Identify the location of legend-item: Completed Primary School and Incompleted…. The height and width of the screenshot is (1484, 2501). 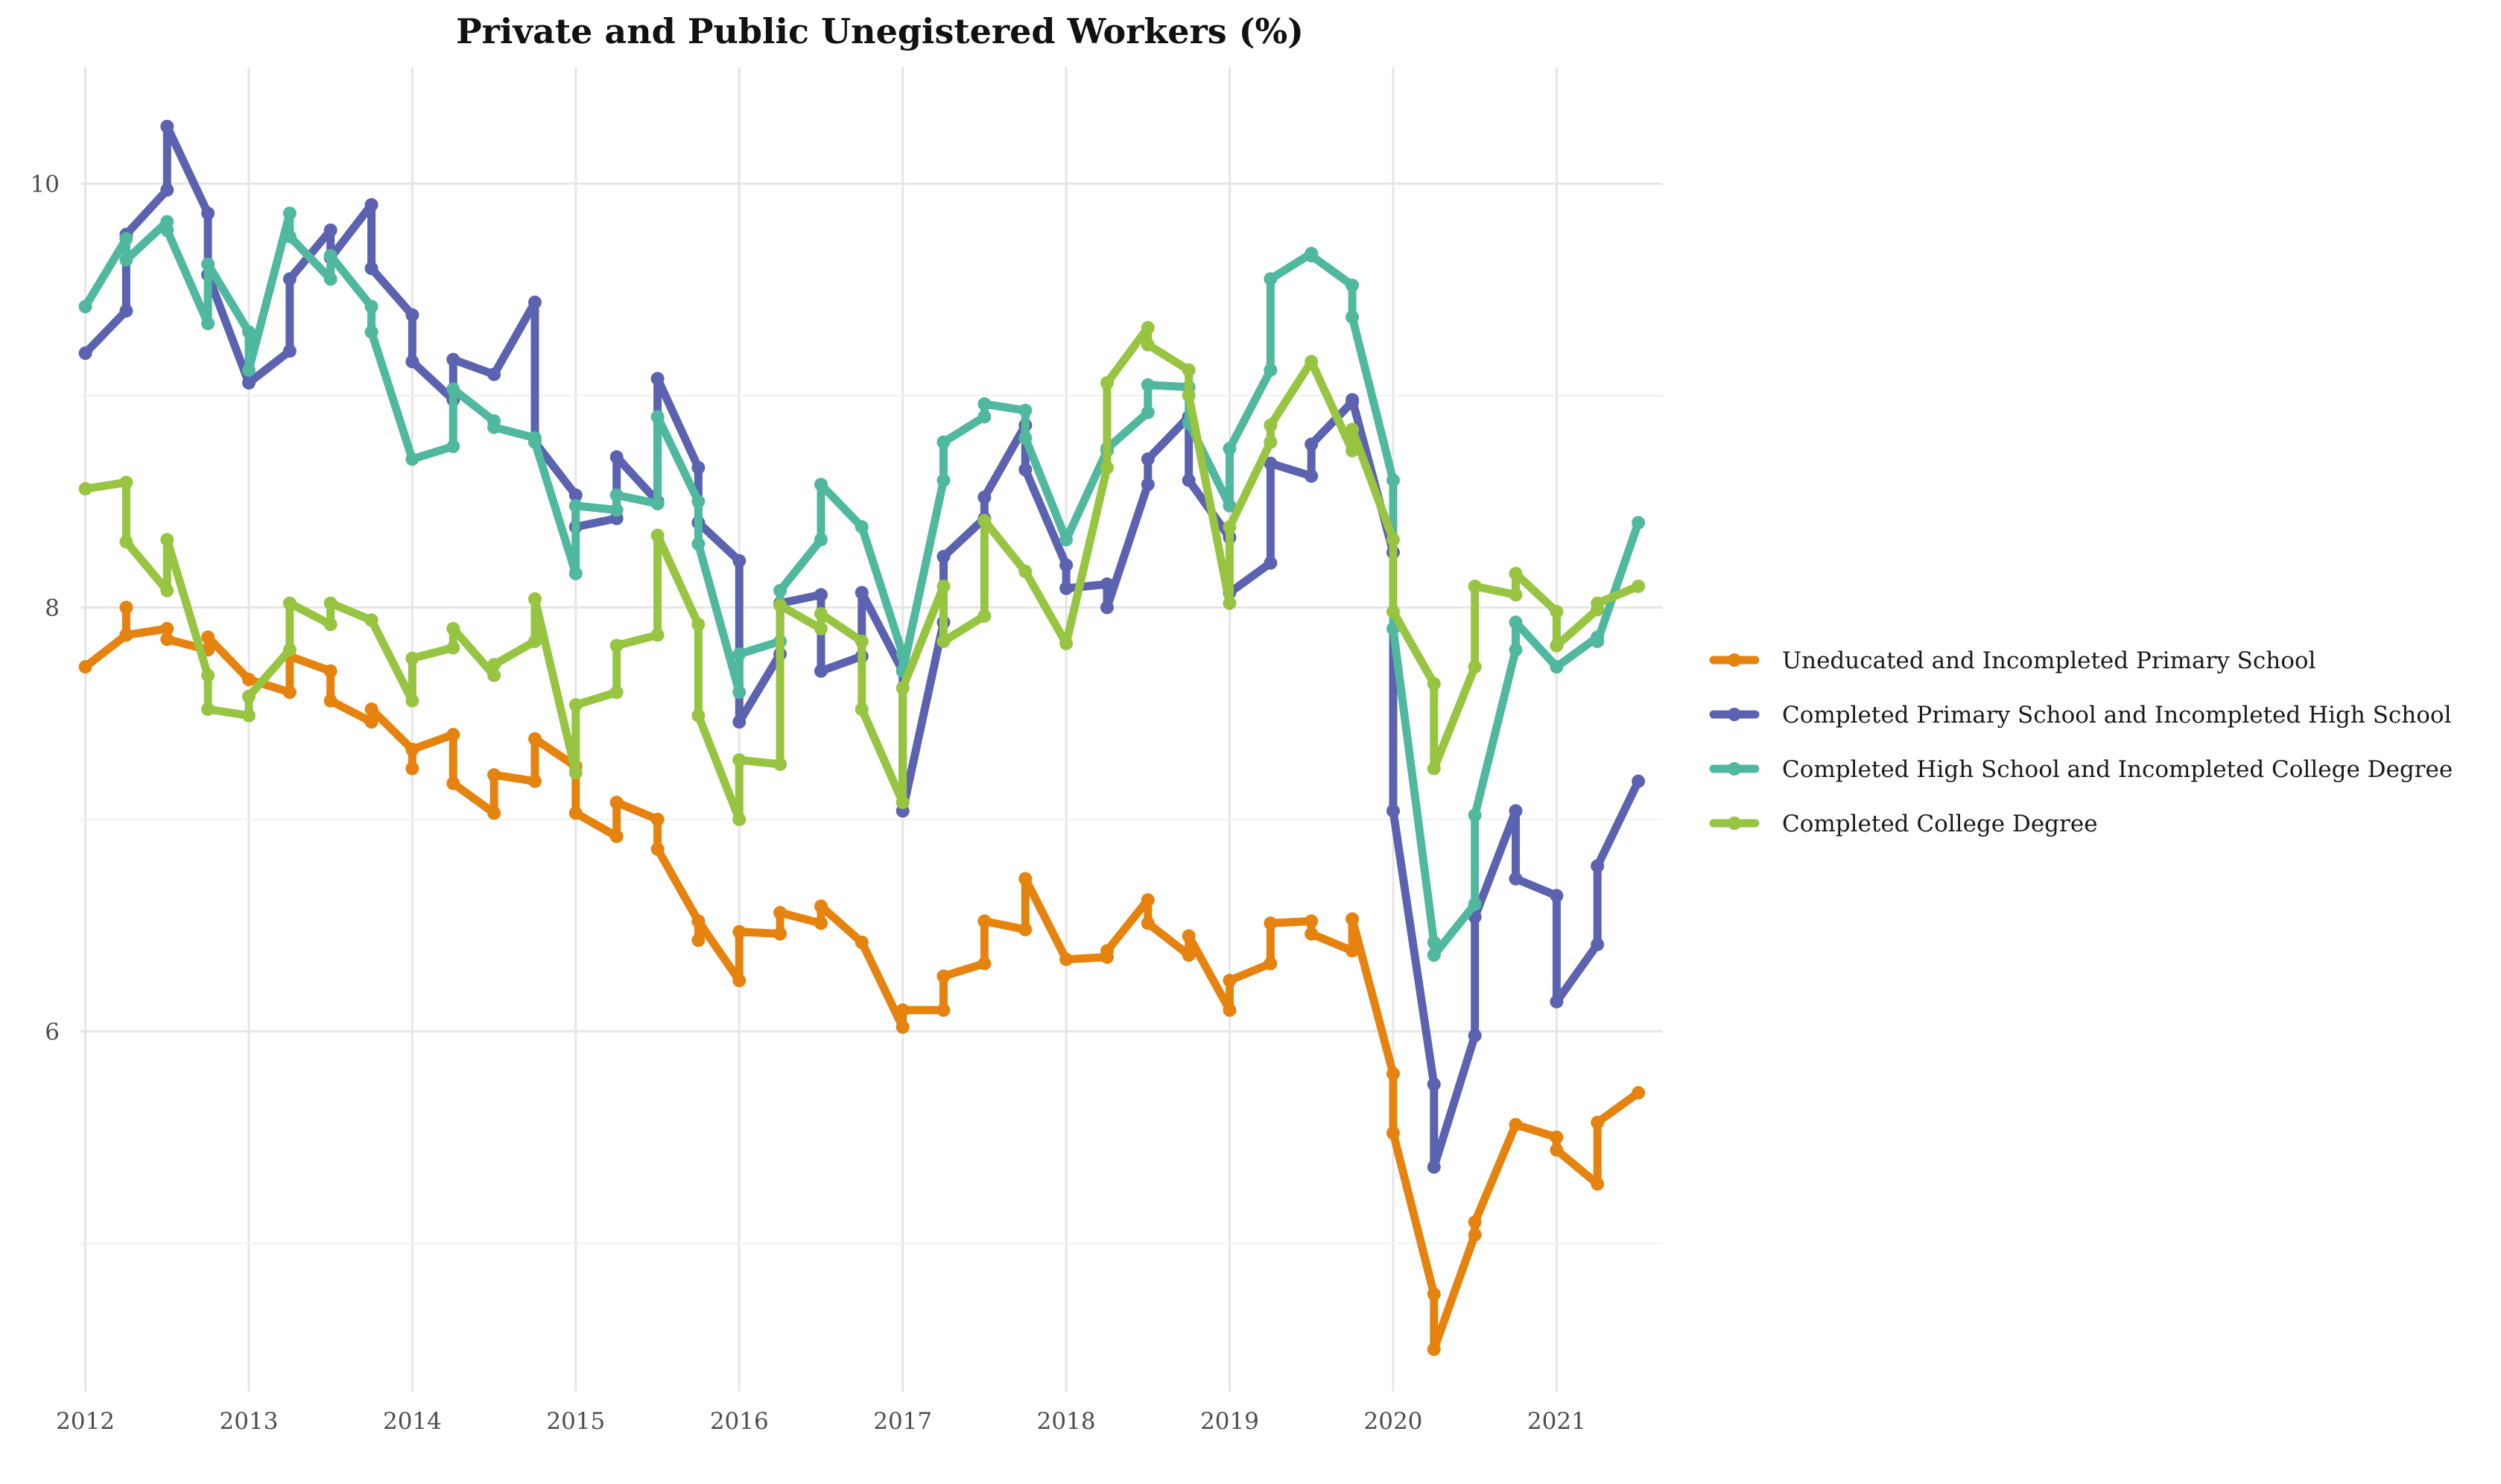
(2080, 716).